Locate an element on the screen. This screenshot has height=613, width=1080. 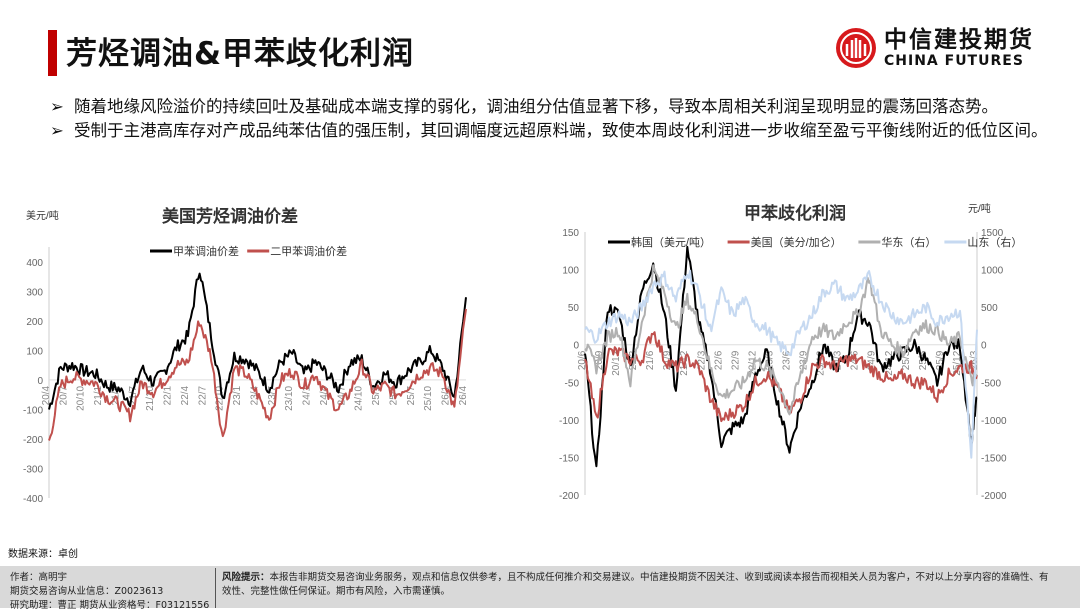
y-tick-label-right: -500 is located at coordinates (991, 383).